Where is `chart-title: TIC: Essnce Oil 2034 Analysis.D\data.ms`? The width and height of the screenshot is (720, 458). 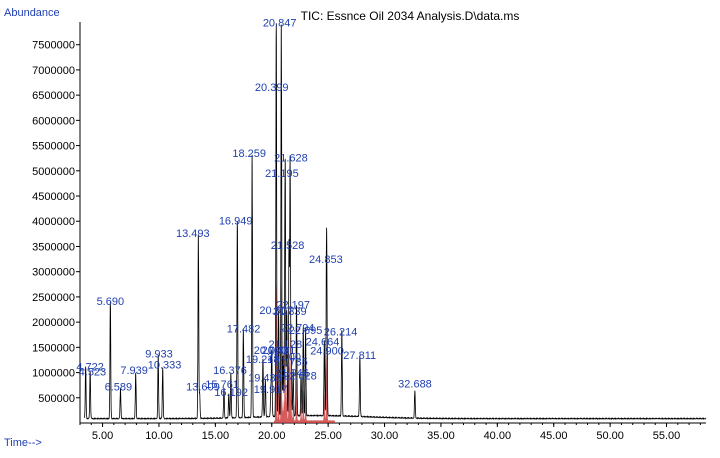
chart-title: TIC: Essnce Oil 2034 Analysis.D\data.ms is located at coordinates (410, 16).